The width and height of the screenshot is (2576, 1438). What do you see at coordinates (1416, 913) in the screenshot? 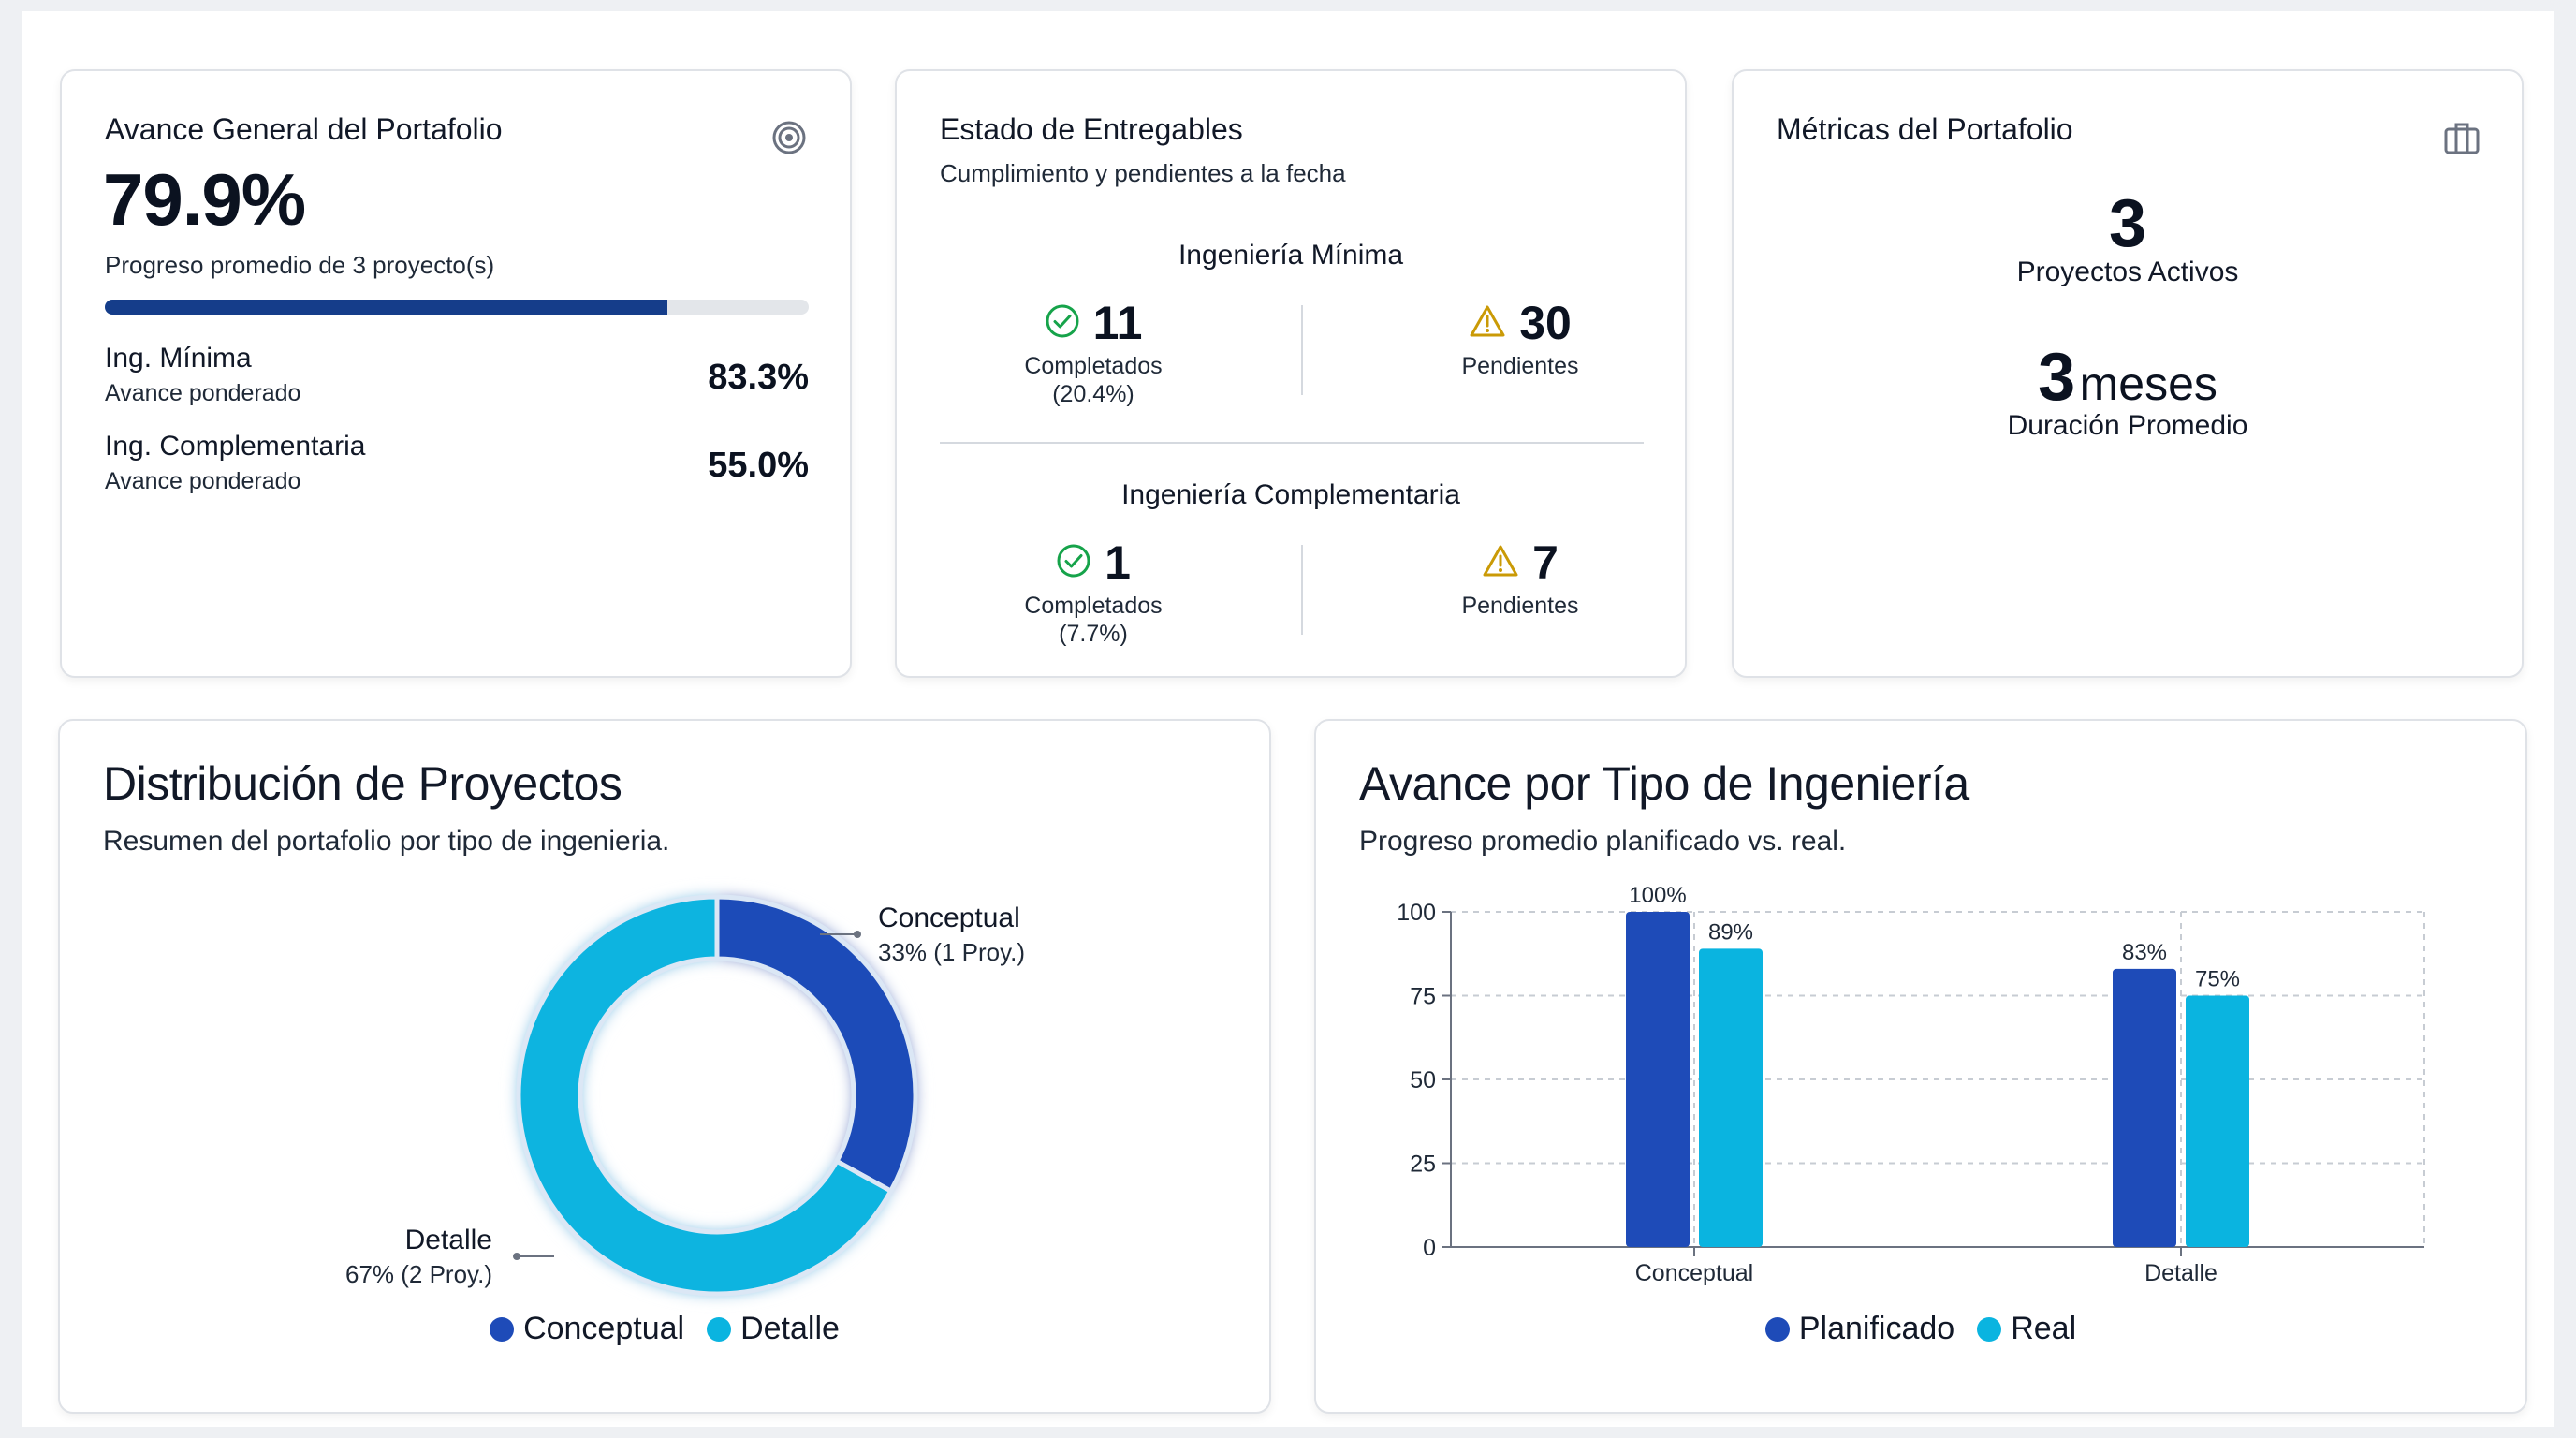
I see `y-tick-label: 100` at bounding box center [1416, 913].